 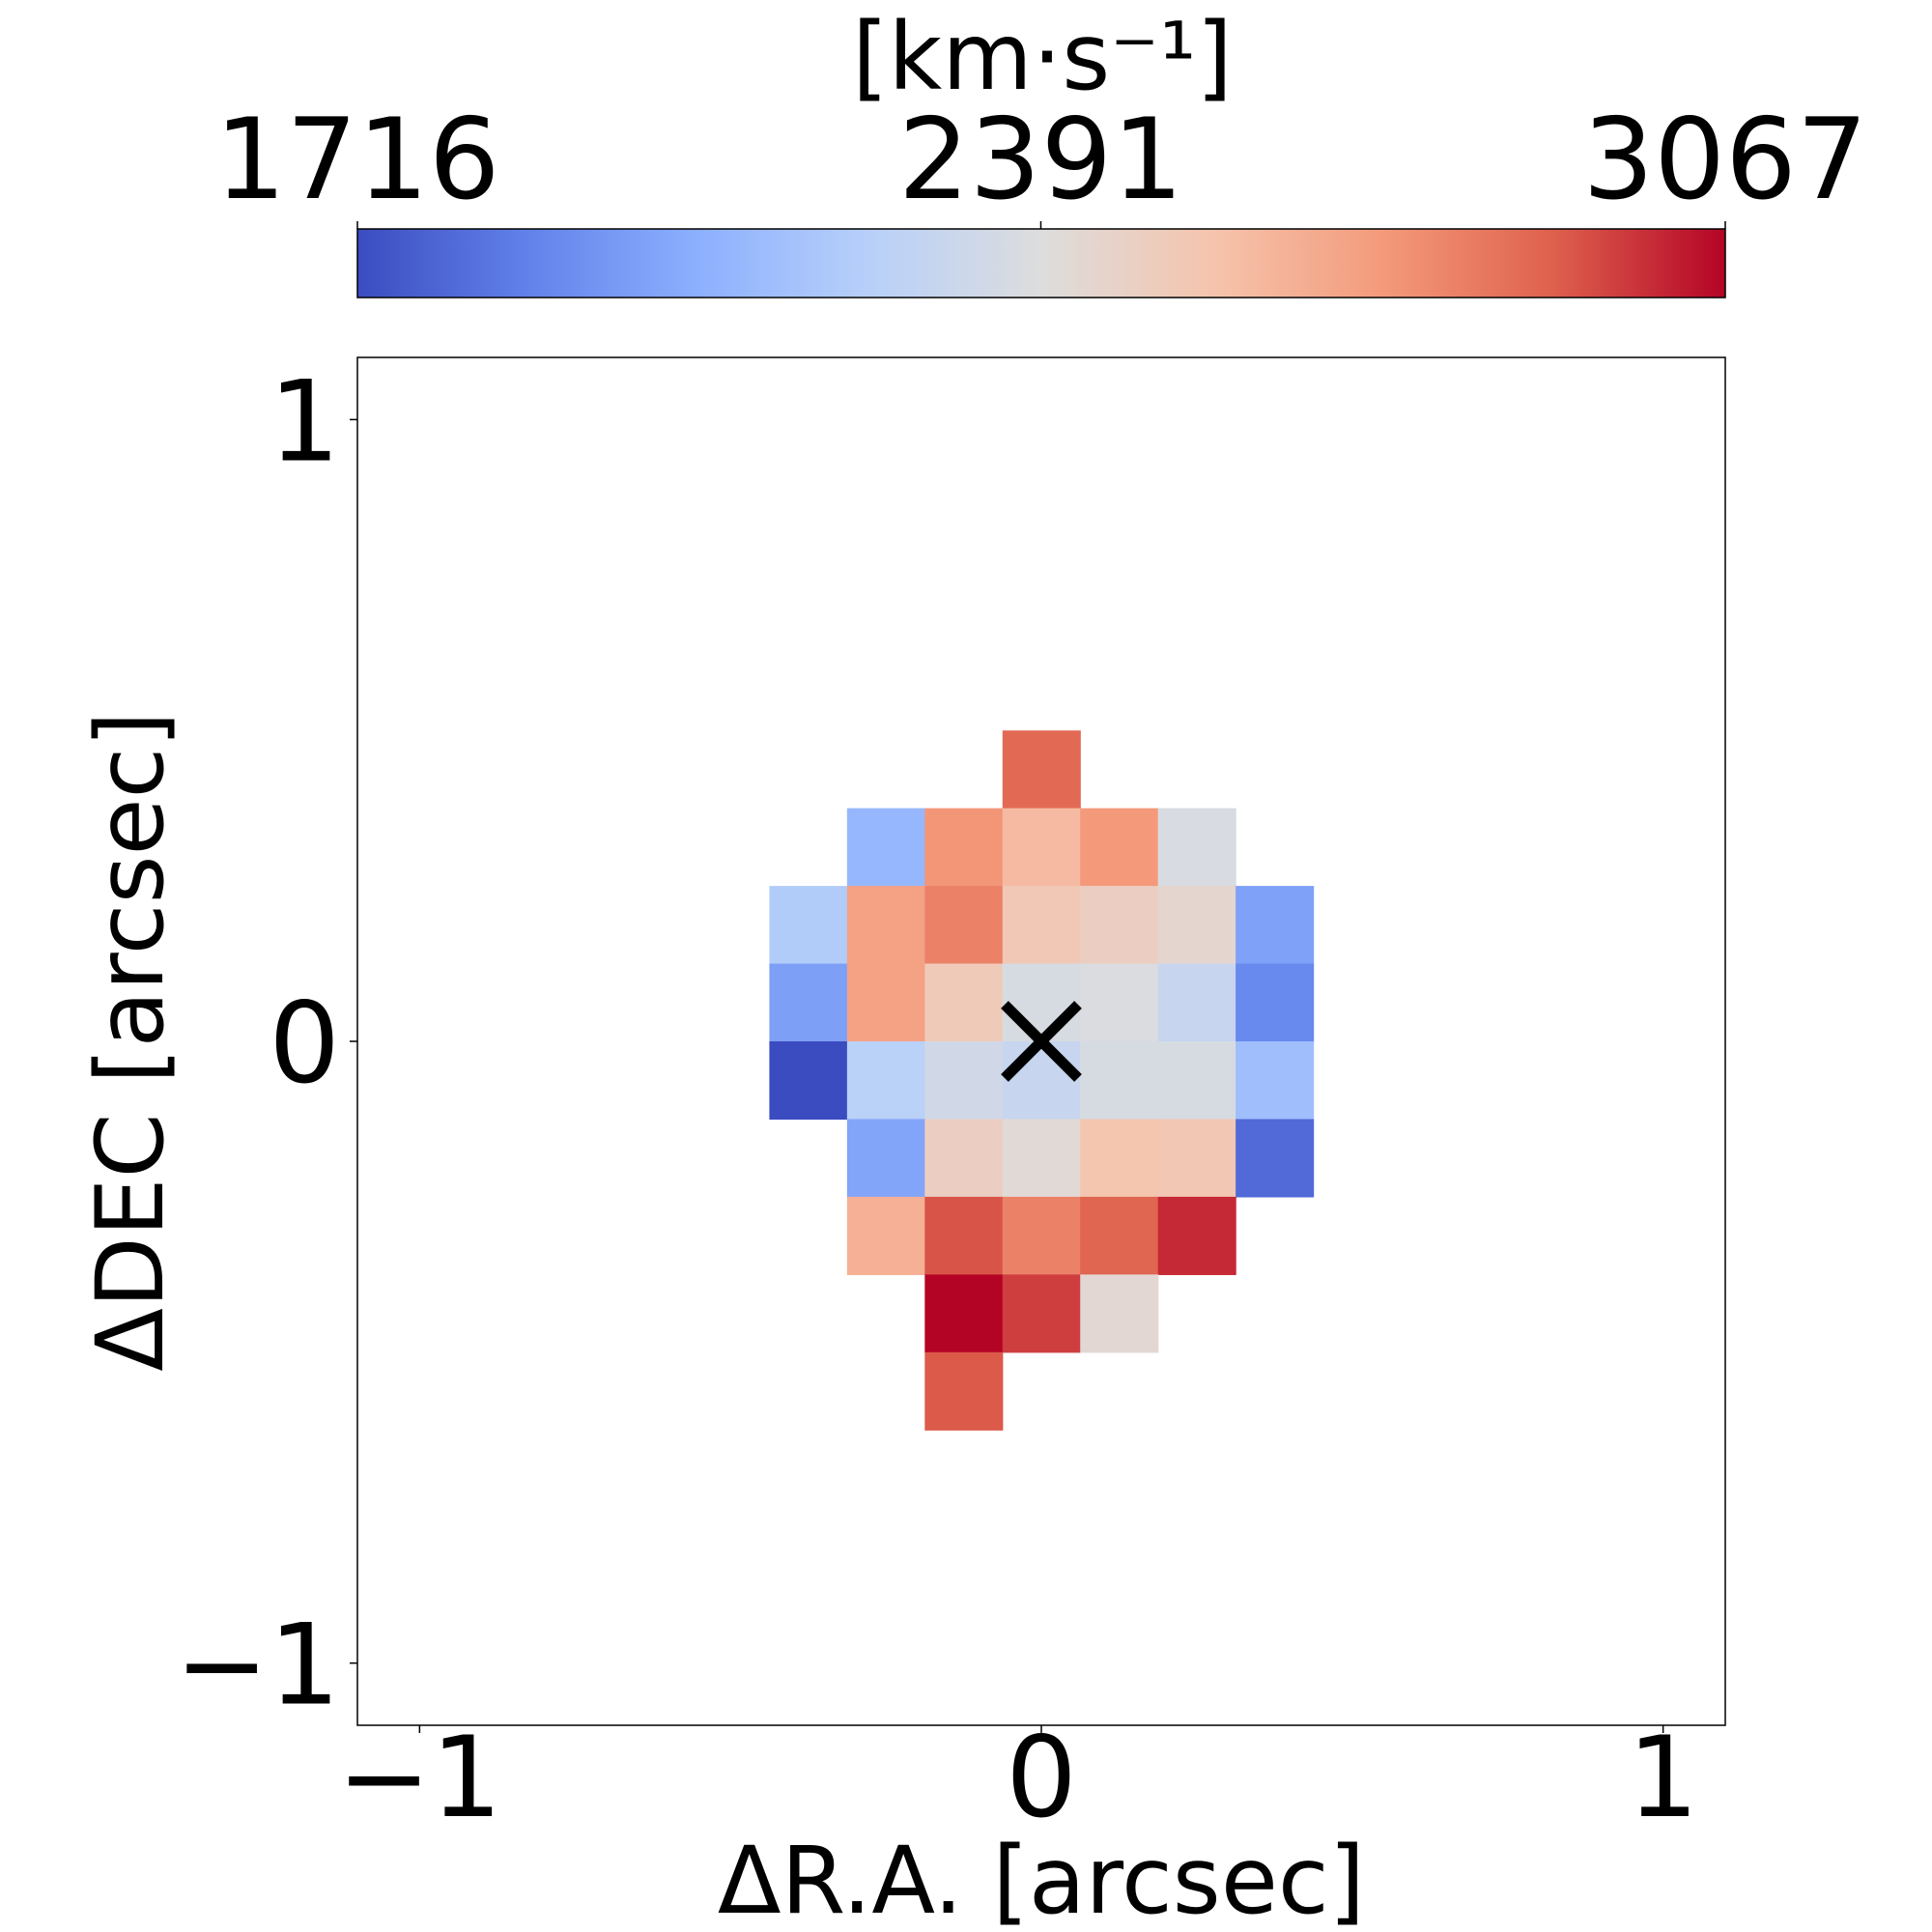 I want to click on x-tick-label: −1, so click(x=419, y=1778).